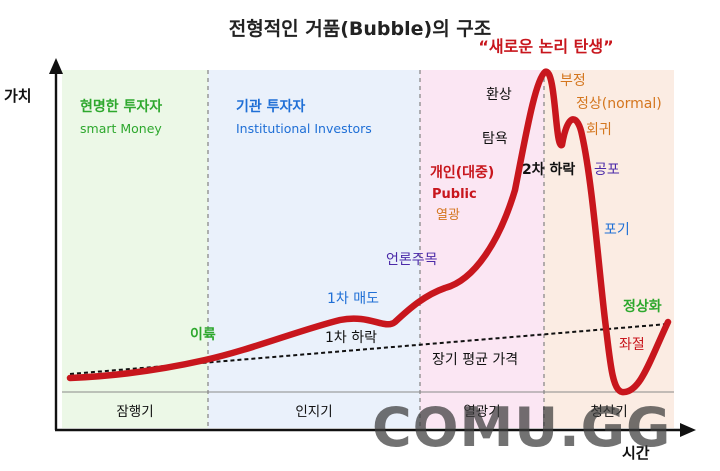 The image size is (720, 471). Describe the element at coordinates (545, 46) in the screenshot. I see `headline-new-logic: “새로운 논리 탄생”` at that location.